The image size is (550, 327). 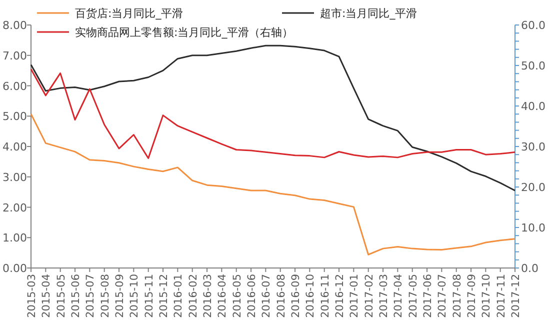 What do you see at coordinates (413, 296) in the screenshot?
I see `x-tick-label: 2017-05` at bounding box center [413, 296].